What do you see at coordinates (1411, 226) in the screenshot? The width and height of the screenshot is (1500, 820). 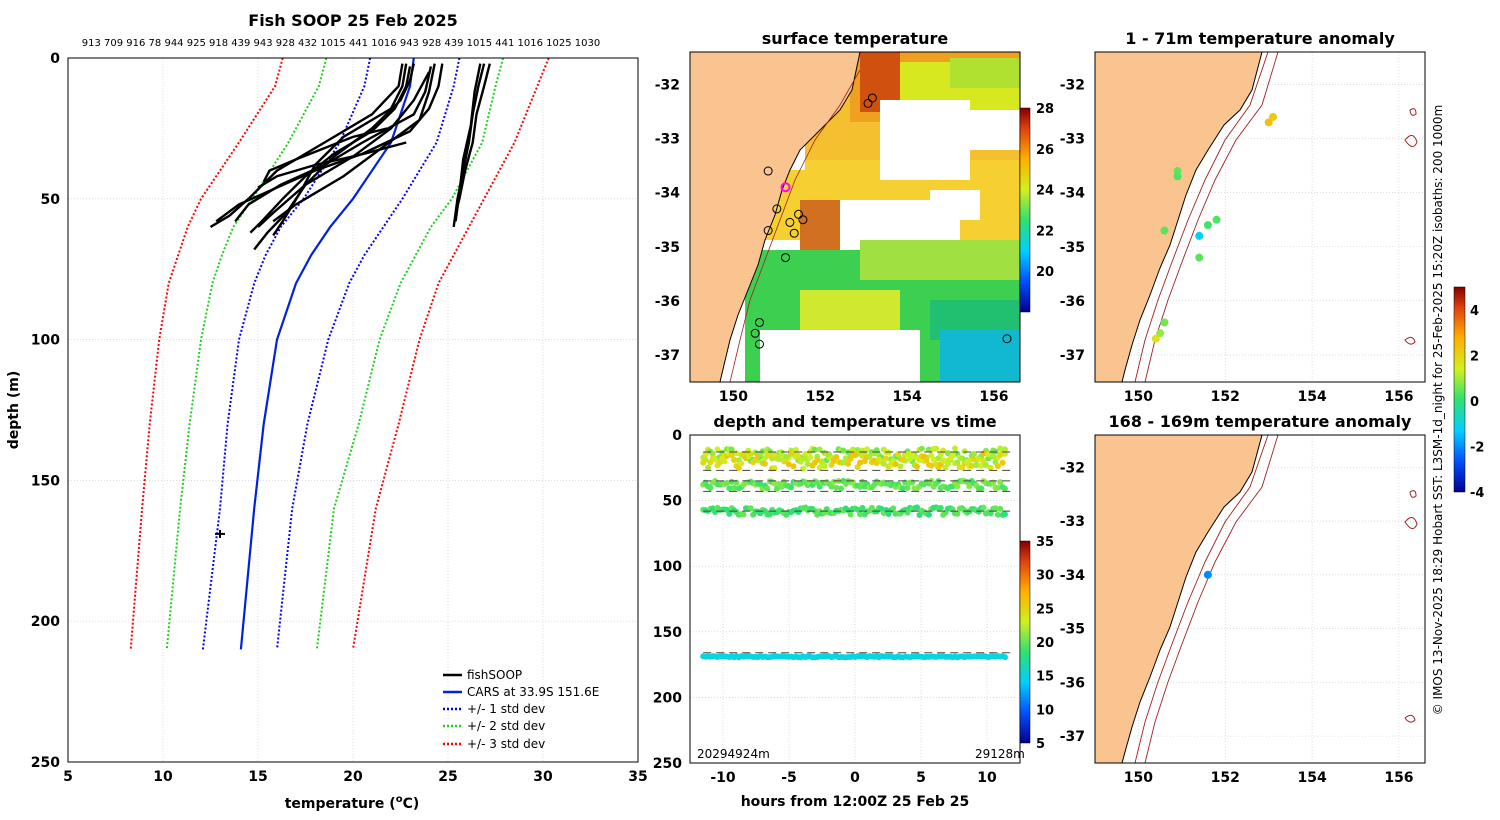 I see `anom1-seamounts` at bounding box center [1411, 226].